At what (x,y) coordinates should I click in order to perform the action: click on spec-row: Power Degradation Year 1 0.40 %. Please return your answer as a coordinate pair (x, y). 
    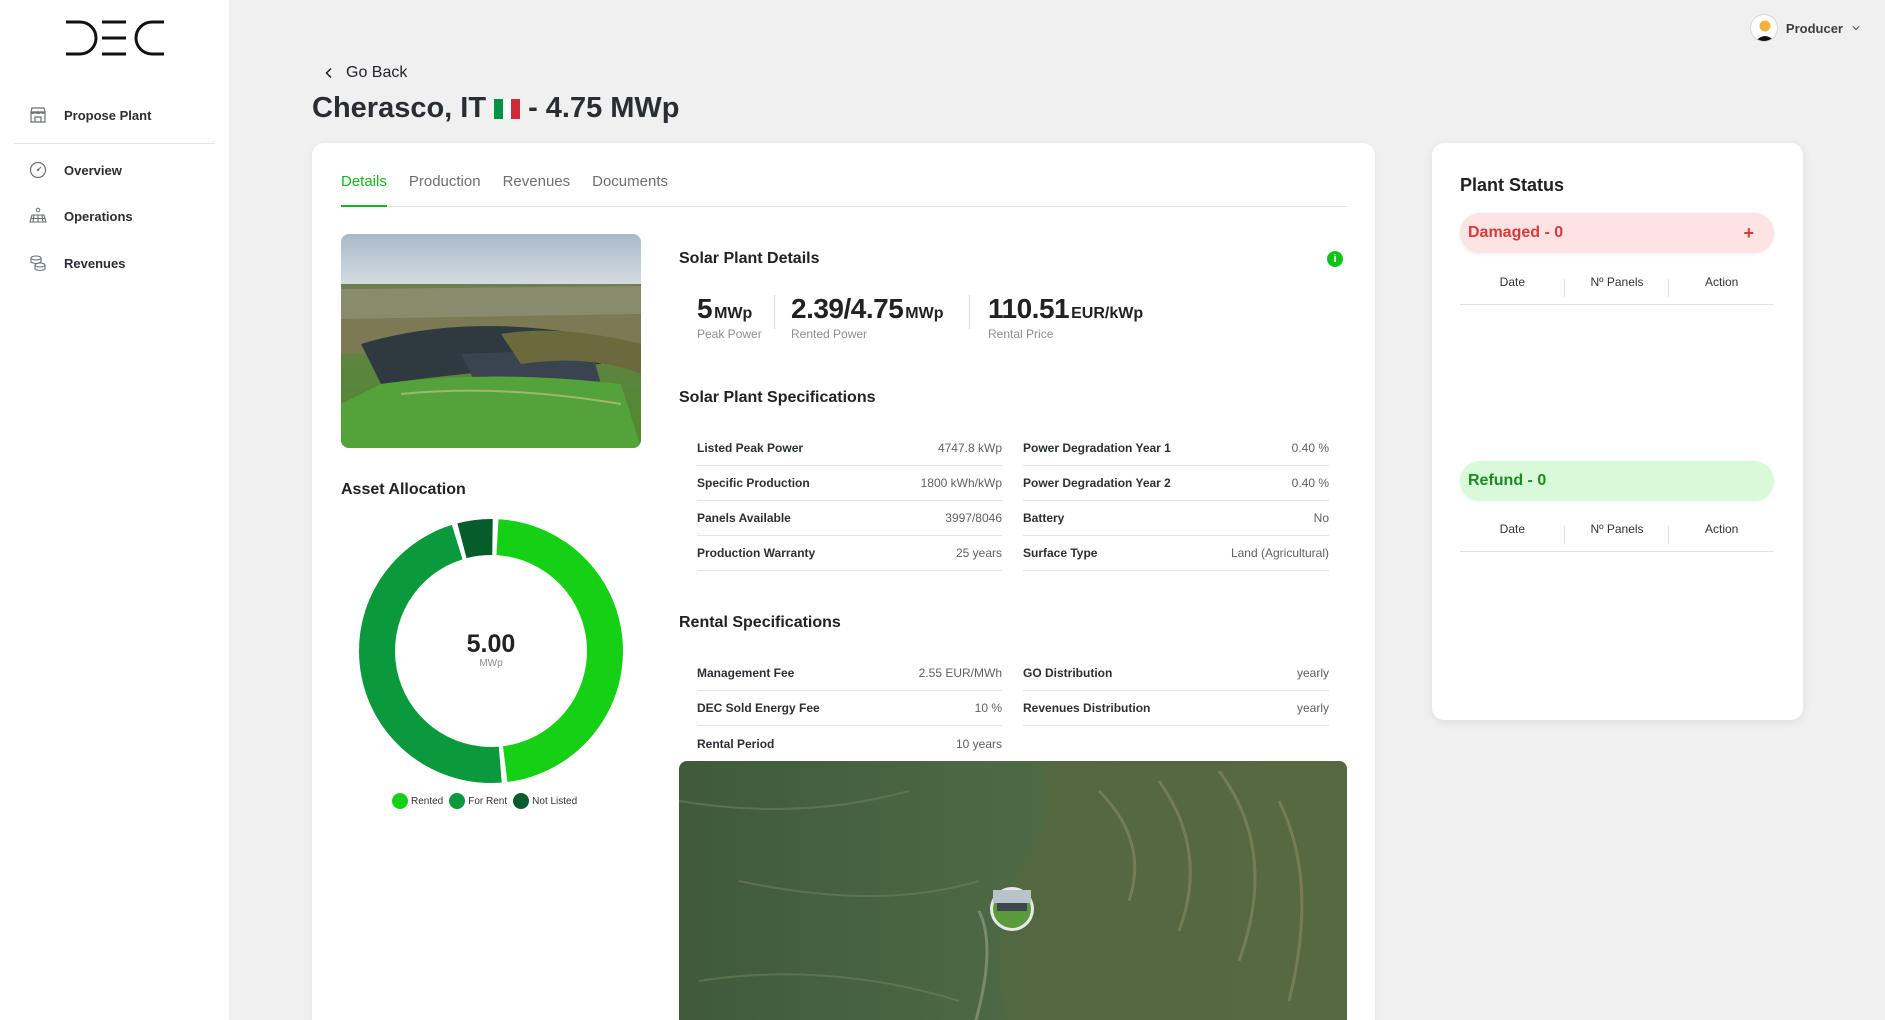
    Looking at the image, I should click on (1176, 448).